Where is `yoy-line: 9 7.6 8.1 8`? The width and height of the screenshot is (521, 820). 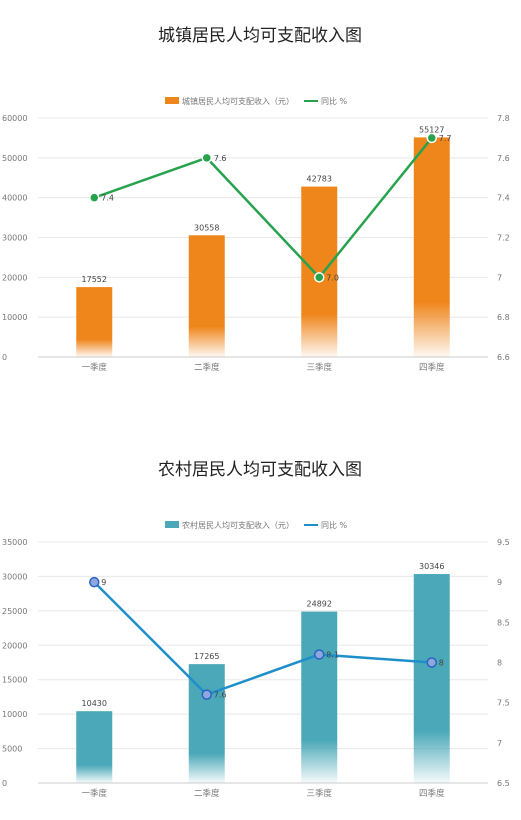
yoy-line: 9 7.6 8.1 8 is located at coordinates (266, 638).